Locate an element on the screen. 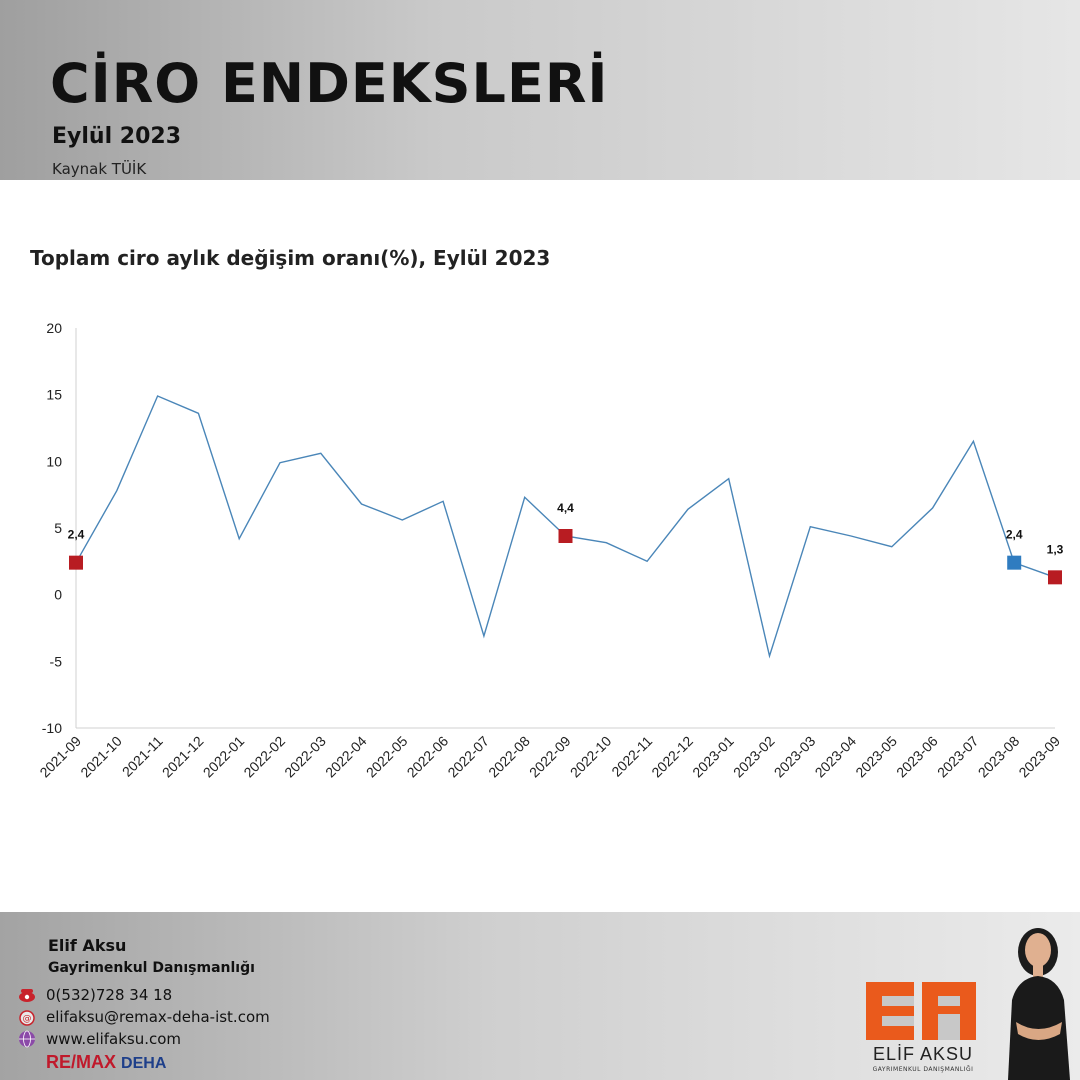  page-title: CİRO ENDEKSLERİ is located at coordinates (329, 83).